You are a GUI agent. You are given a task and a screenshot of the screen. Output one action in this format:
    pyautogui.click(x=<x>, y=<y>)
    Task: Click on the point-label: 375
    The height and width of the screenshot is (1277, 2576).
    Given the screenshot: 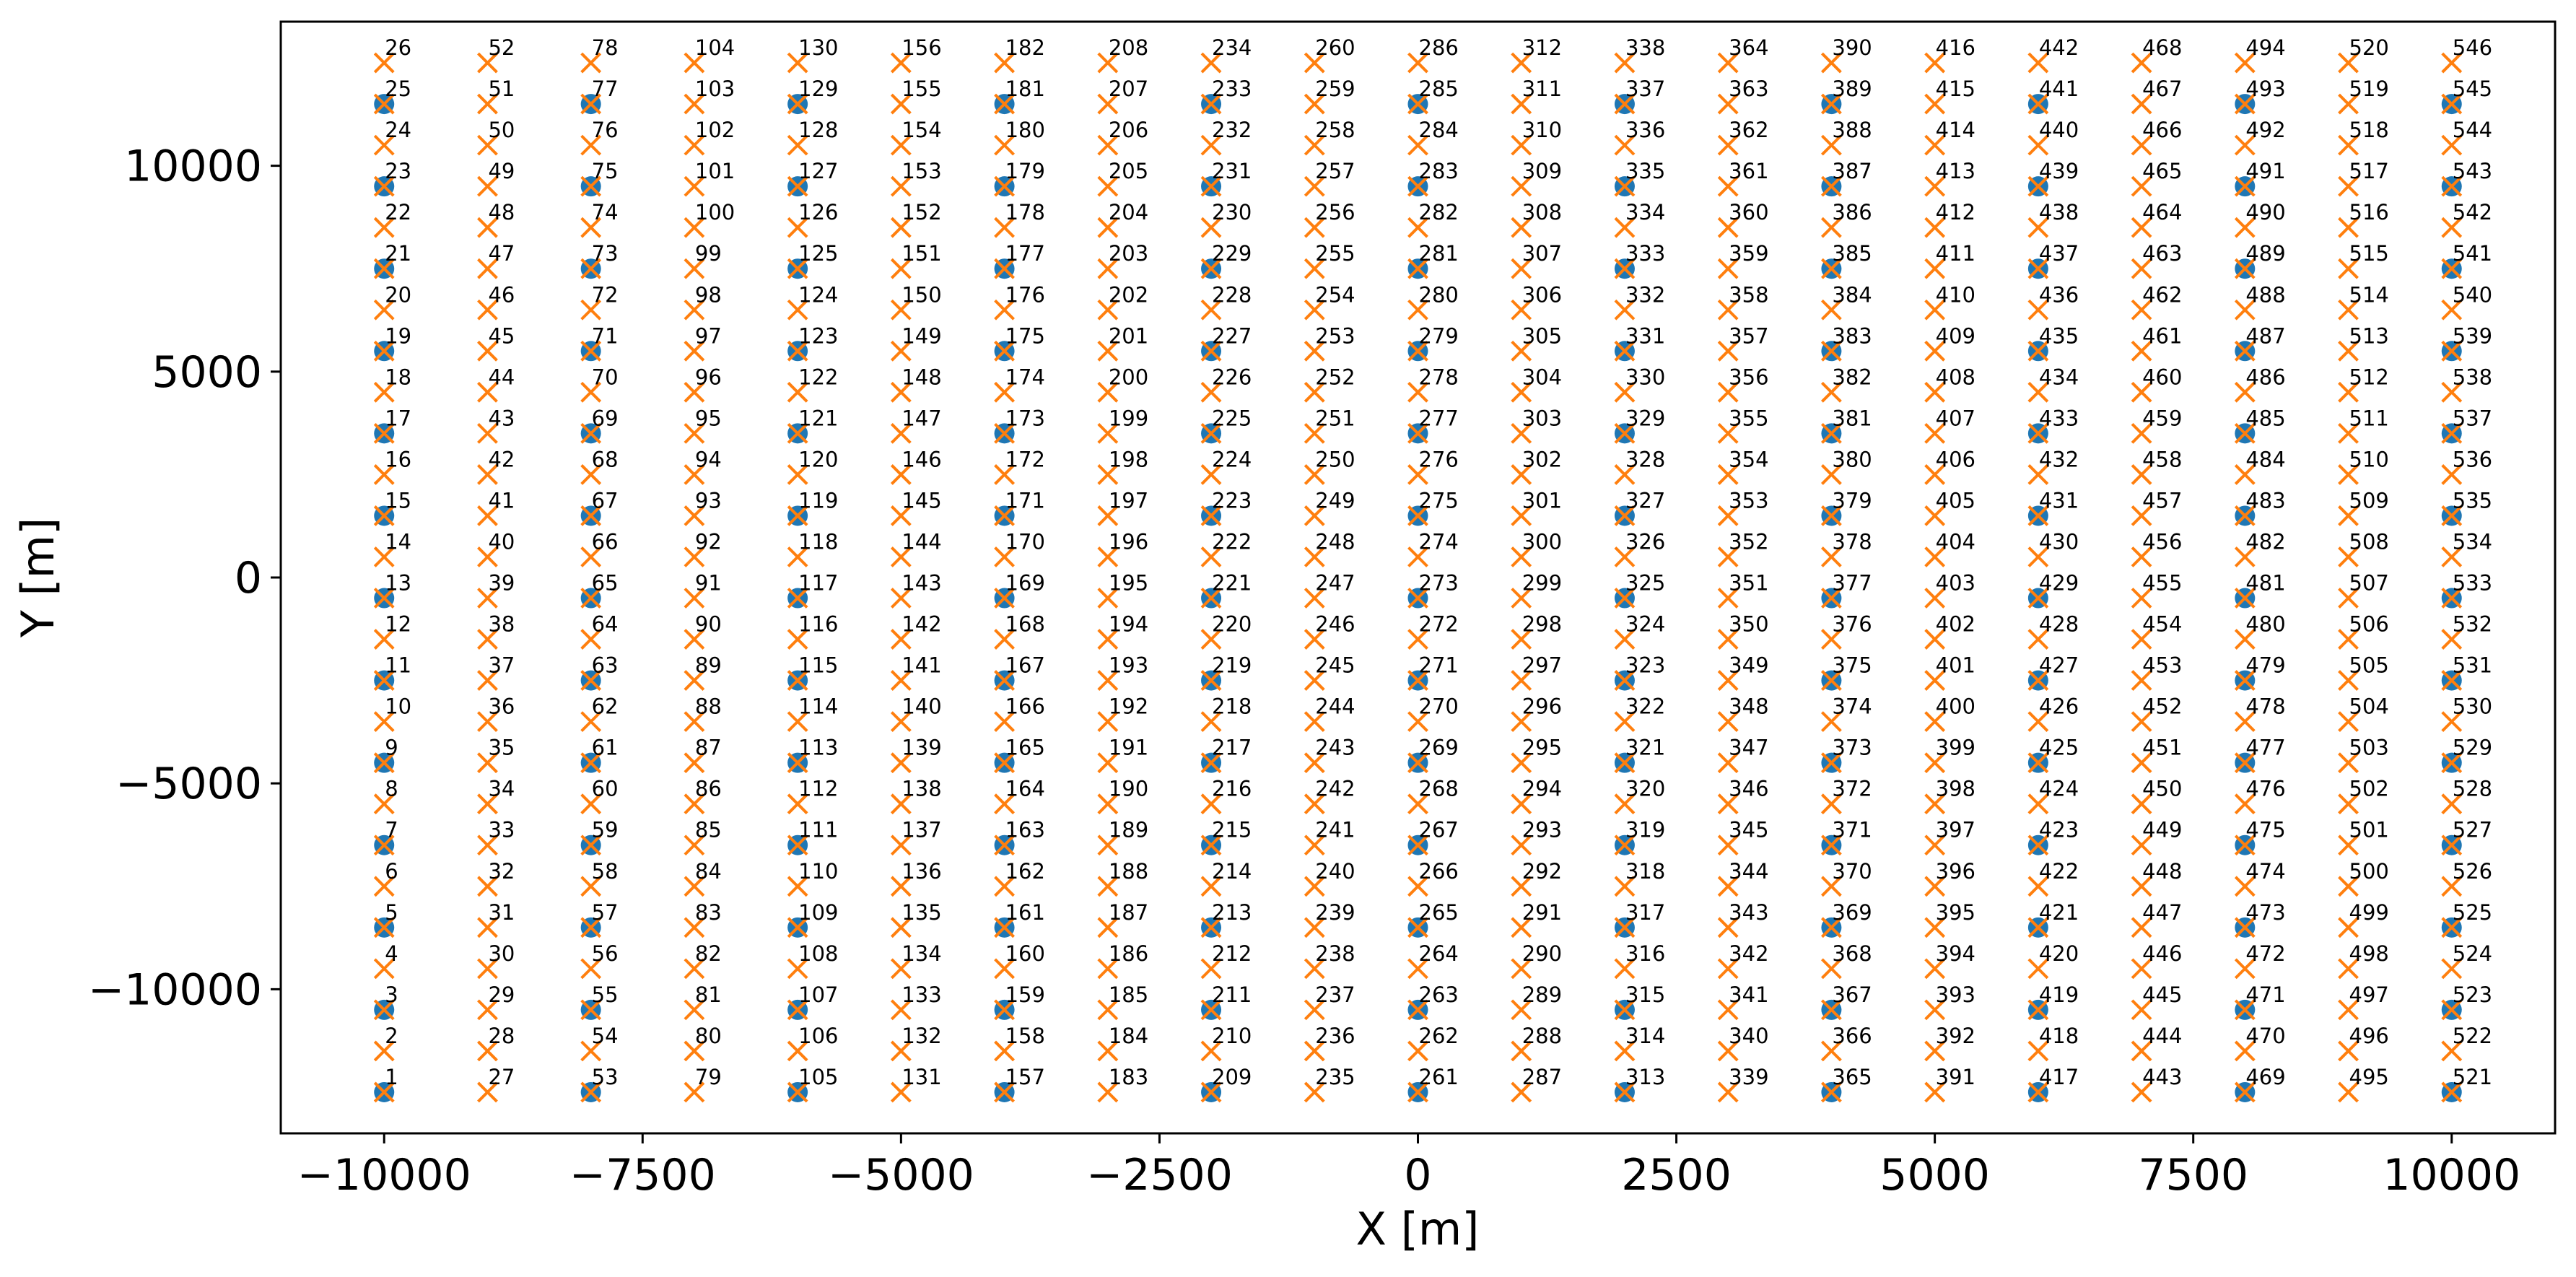 What is the action you would take?
    pyautogui.click(x=1852, y=665)
    